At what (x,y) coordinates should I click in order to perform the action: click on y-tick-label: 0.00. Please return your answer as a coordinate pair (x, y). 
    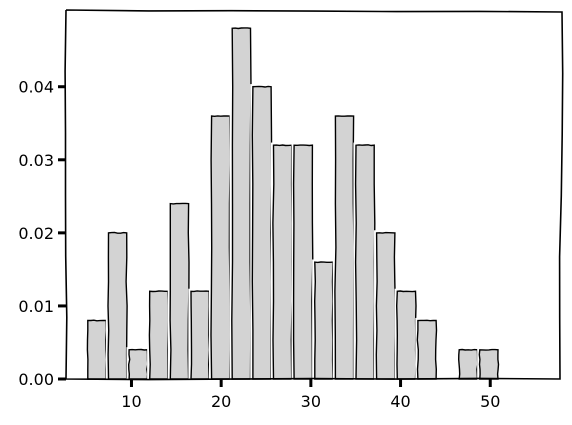
    Looking at the image, I should click on (36, 379).